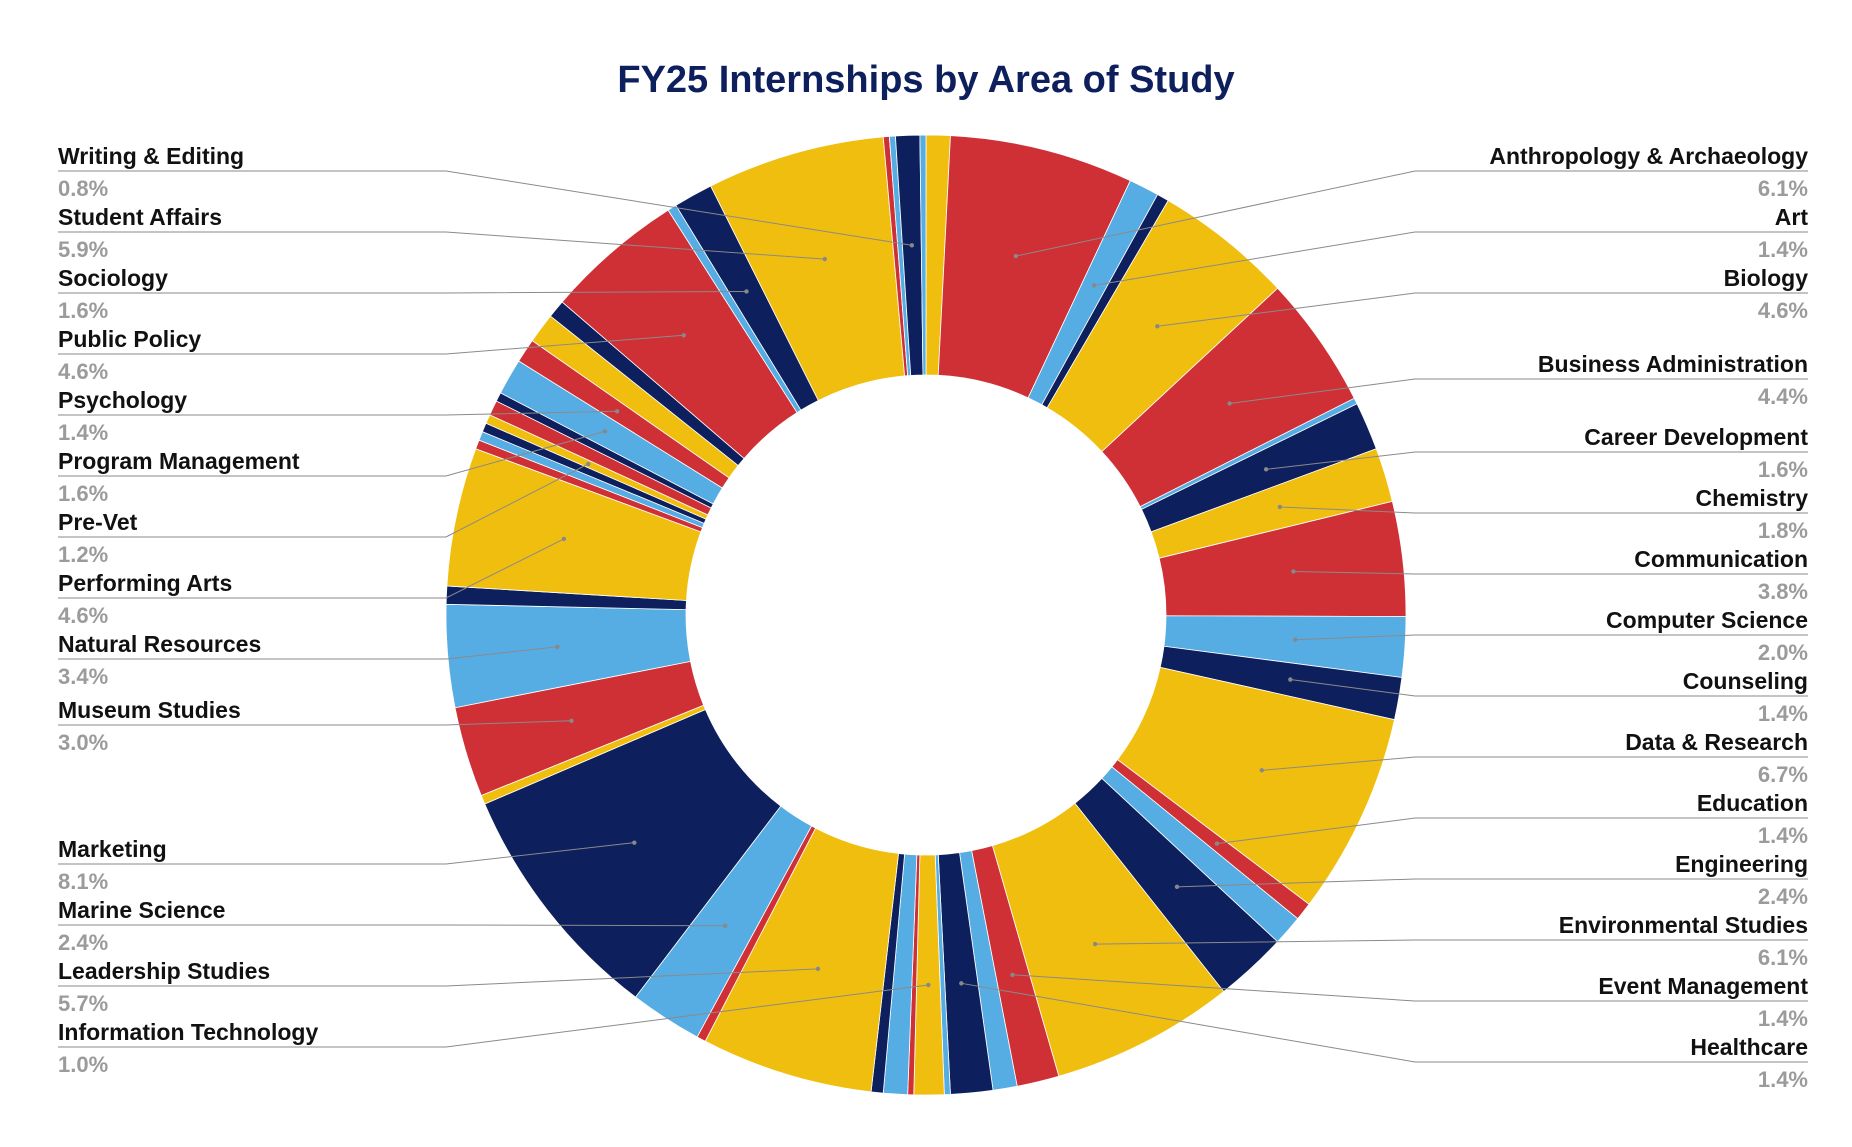  What do you see at coordinates (588, 464) in the screenshot?
I see `leader-dot-pre-vet` at bounding box center [588, 464].